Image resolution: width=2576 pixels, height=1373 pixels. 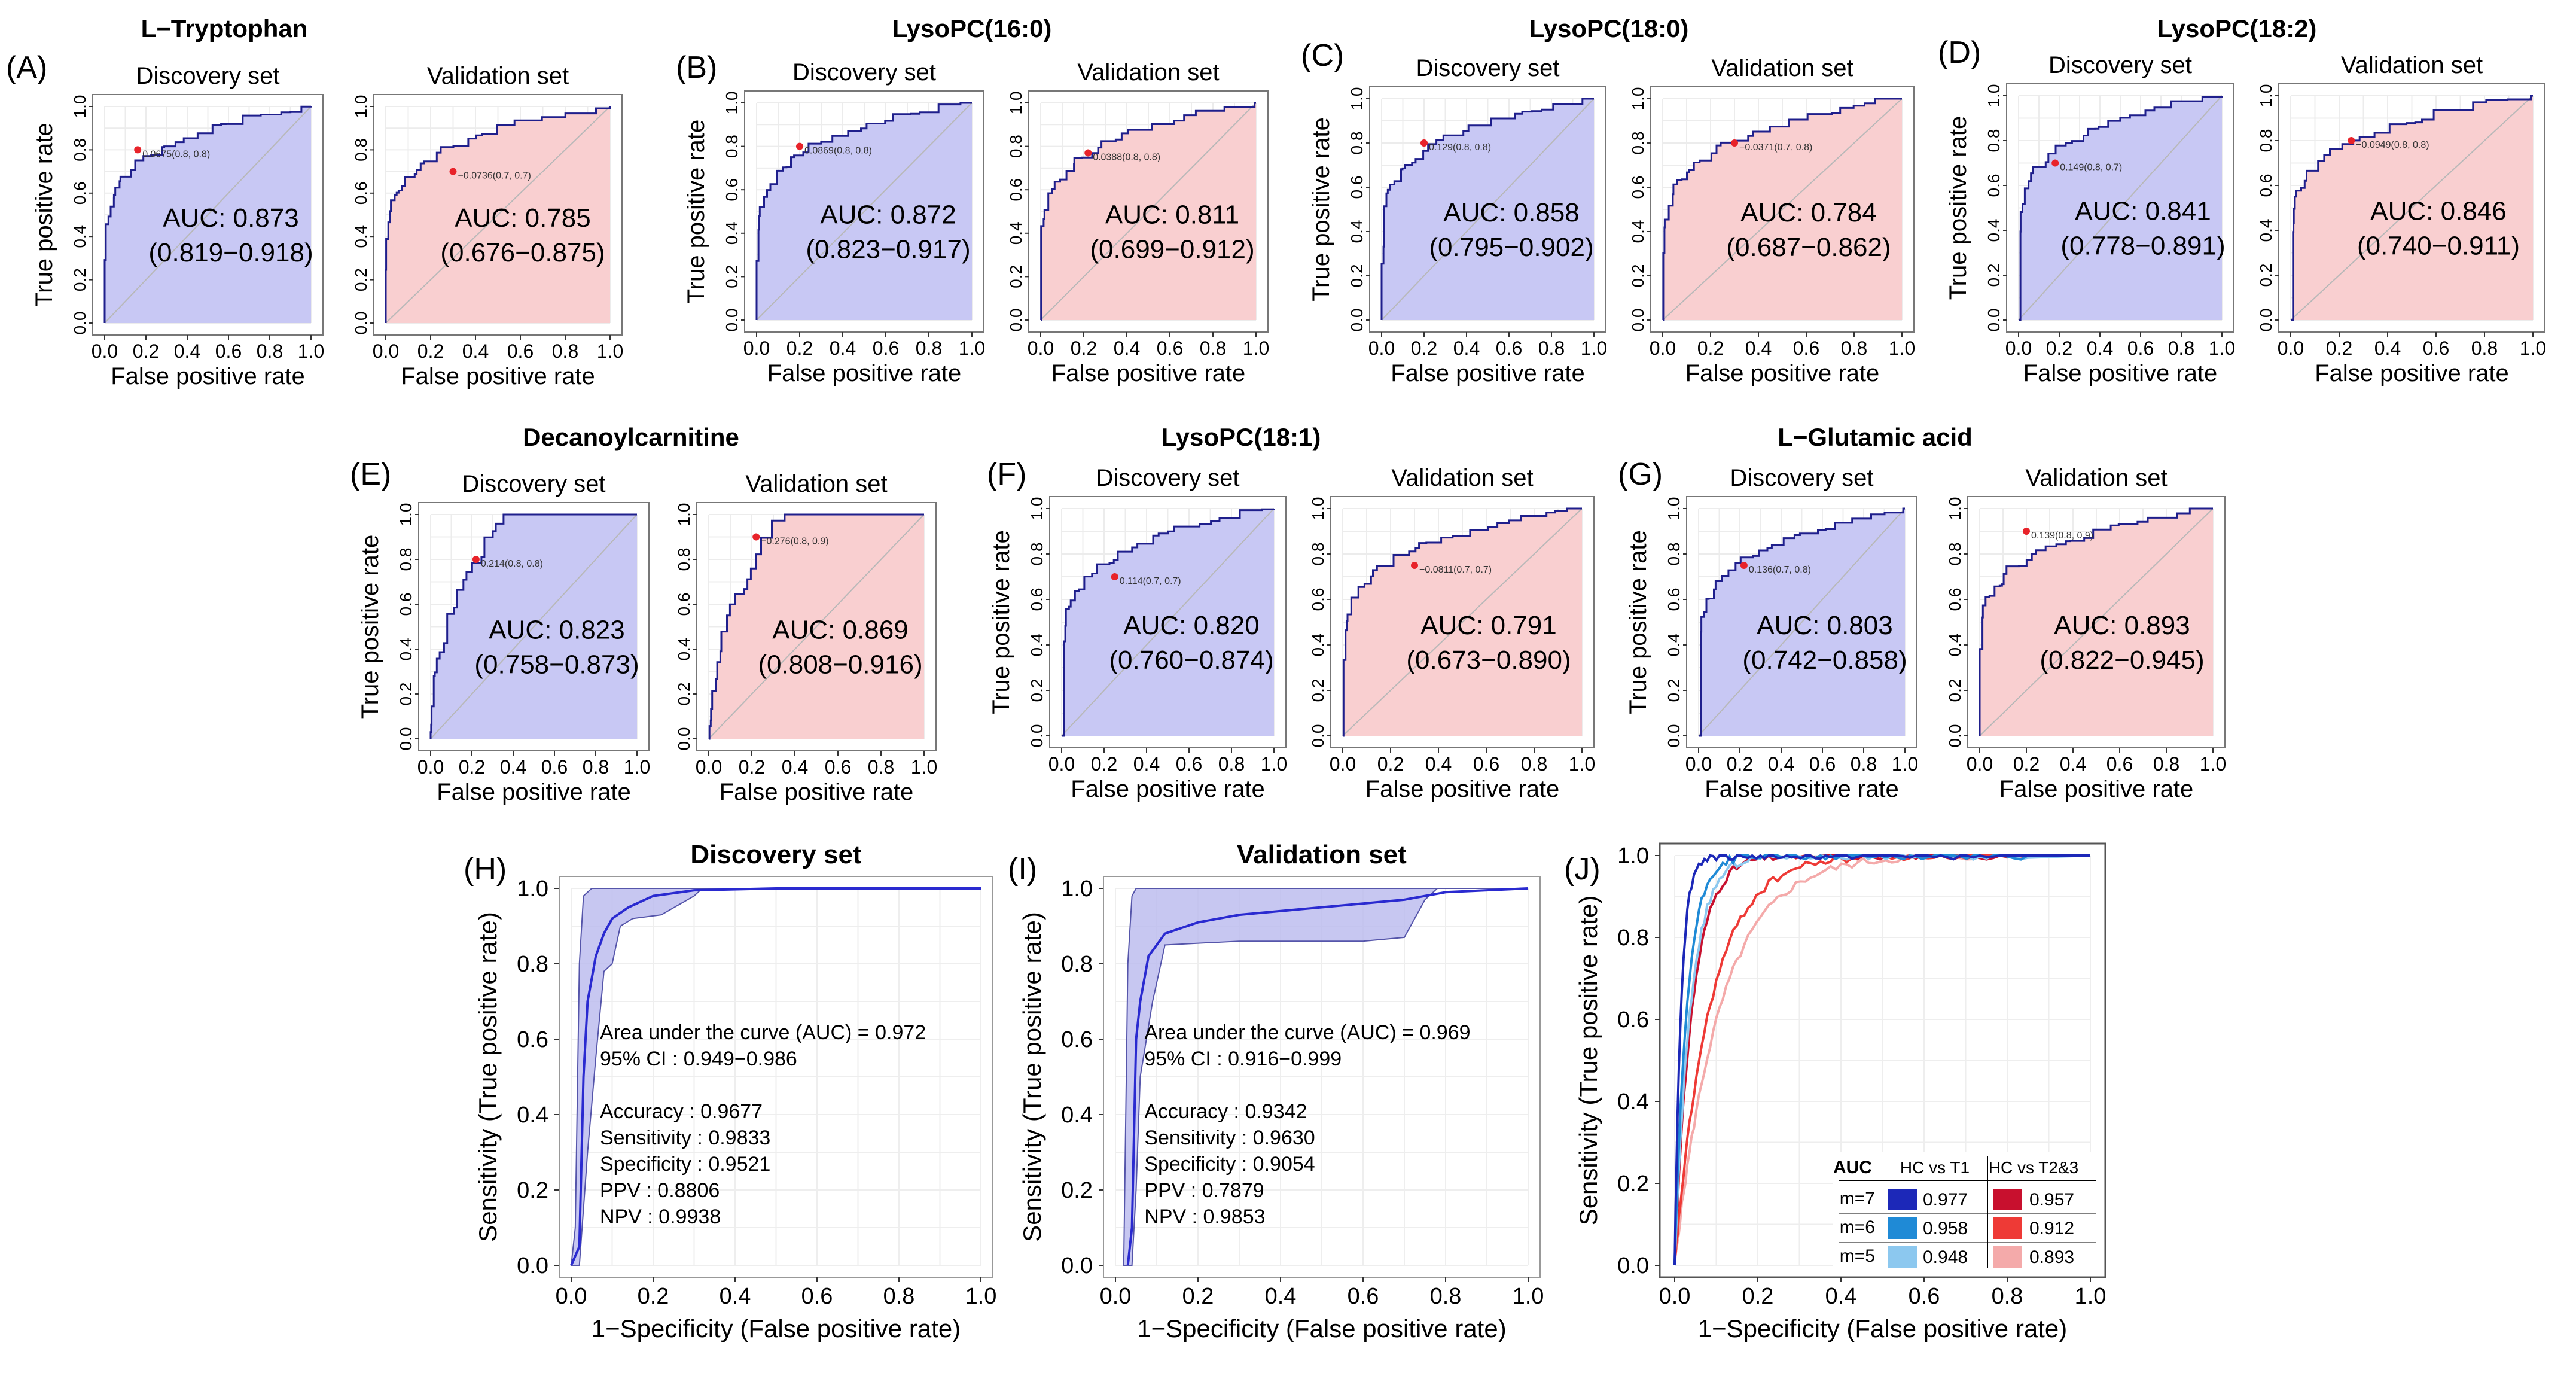 I want to click on title-c: LysoPC(18:0), so click(x=1609, y=28).